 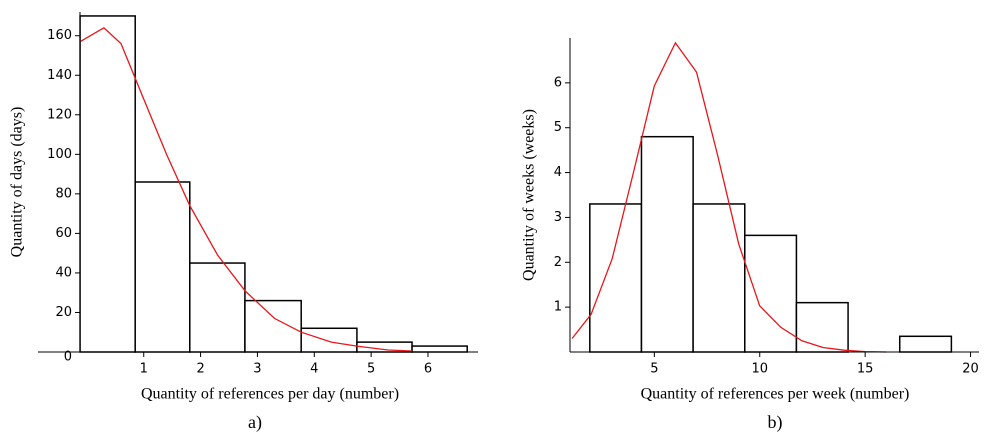 I want to click on y-tick-label: 100, so click(x=59, y=154).